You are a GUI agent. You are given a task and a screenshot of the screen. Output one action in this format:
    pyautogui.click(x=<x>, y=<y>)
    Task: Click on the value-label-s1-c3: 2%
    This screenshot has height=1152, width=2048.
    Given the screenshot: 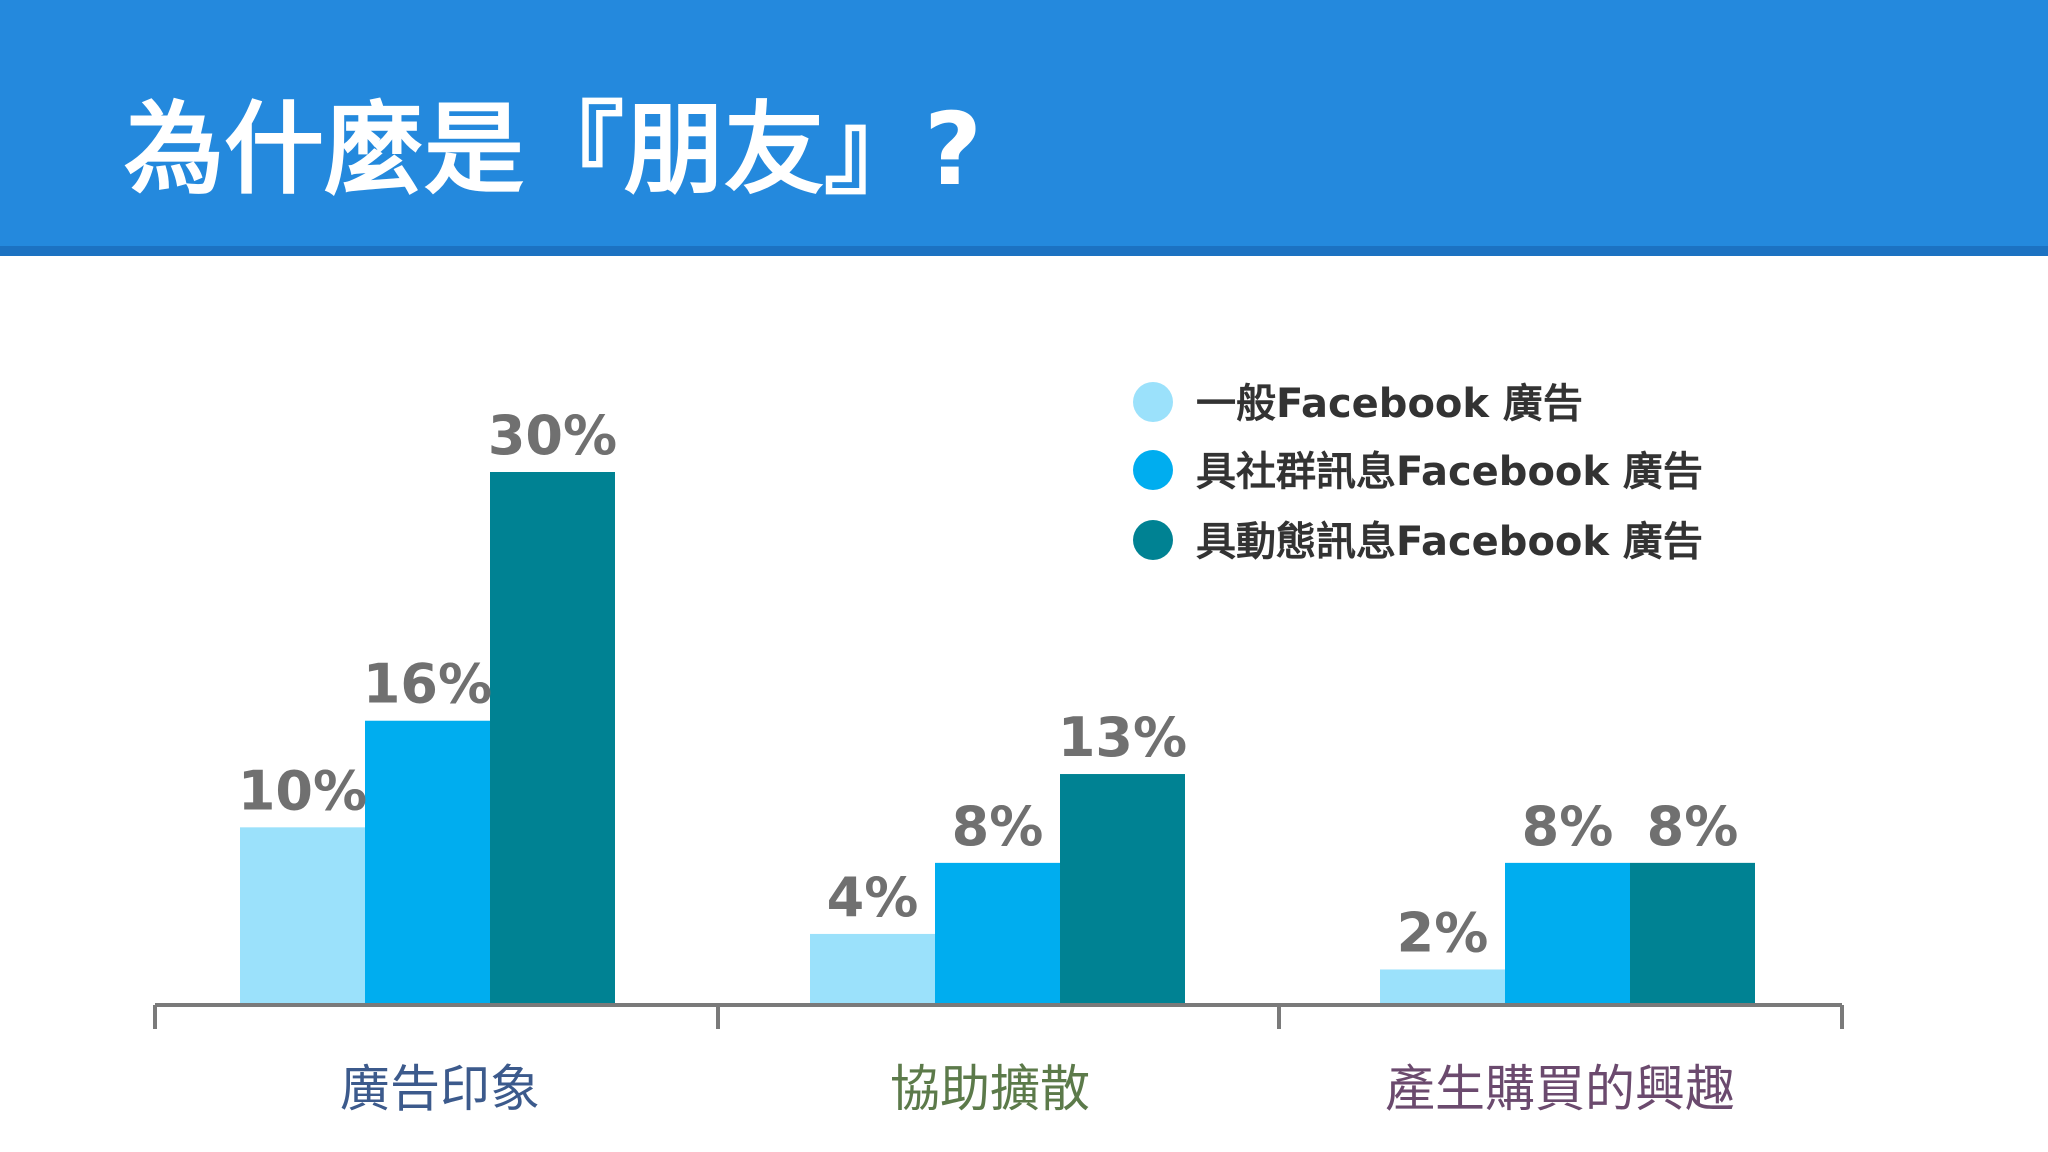 What is the action you would take?
    pyautogui.click(x=1443, y=932)
    